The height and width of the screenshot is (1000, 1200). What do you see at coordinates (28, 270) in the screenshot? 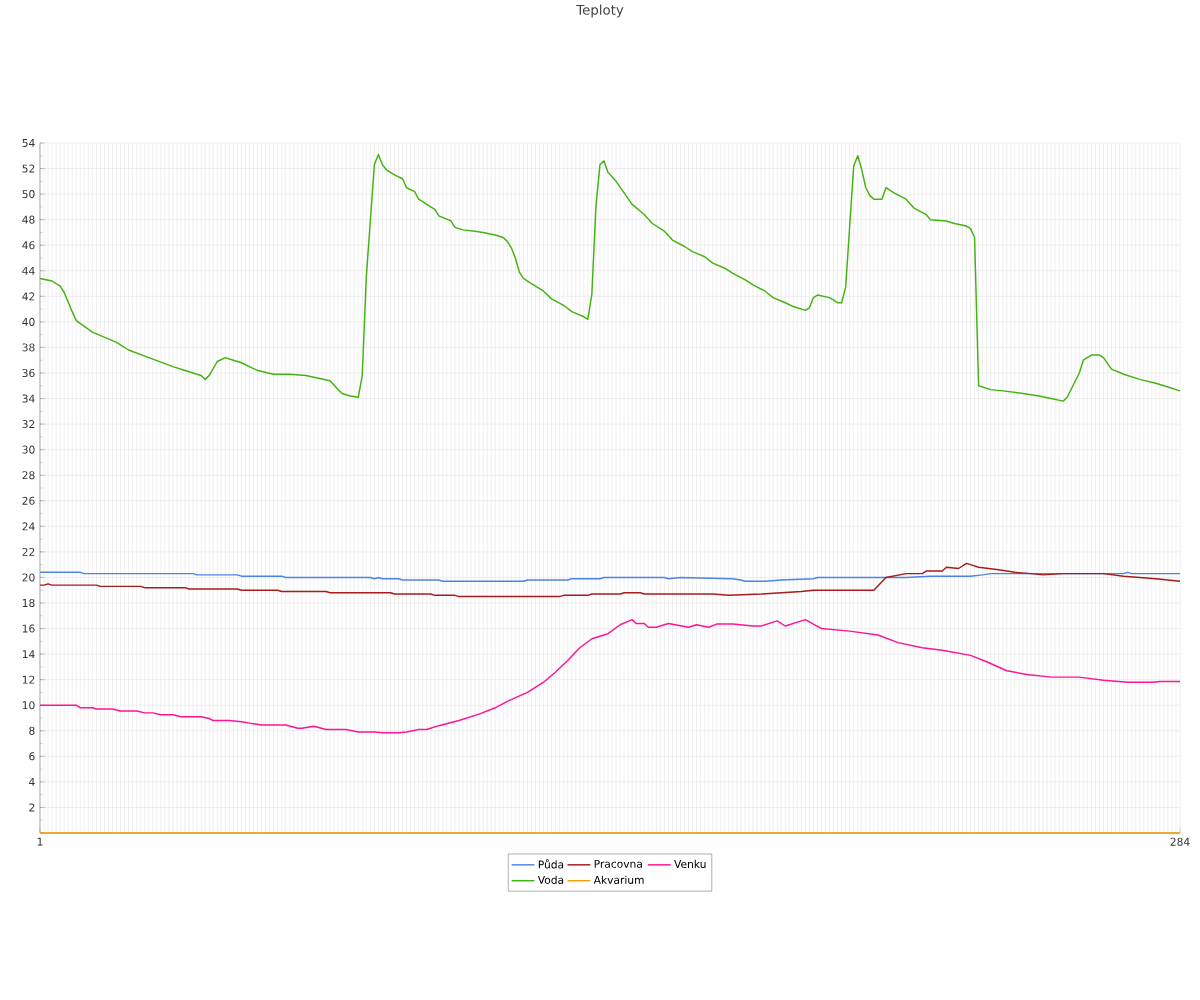
I see `y-tick-label: 44` at bounding box center [28, 270].